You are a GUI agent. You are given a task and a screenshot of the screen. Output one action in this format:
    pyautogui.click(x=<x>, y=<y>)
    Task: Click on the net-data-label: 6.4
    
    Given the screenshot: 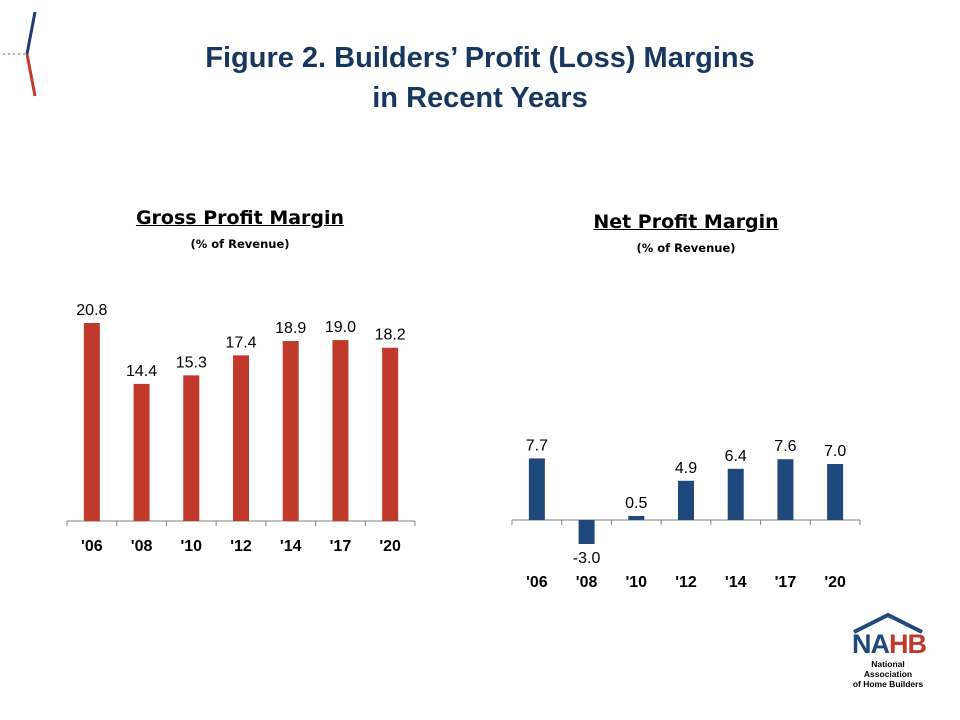 What is the action you would take?
    pyautogui.click(x=736, y=456)
    